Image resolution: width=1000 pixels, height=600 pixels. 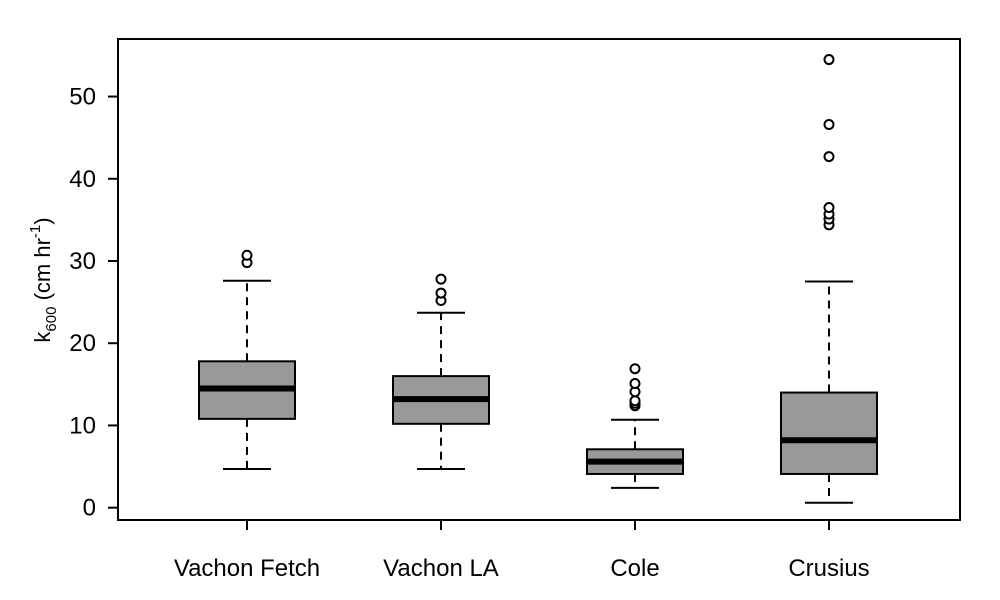 I want to click on x-tick-label: Cole, so click(x=634, y=568).